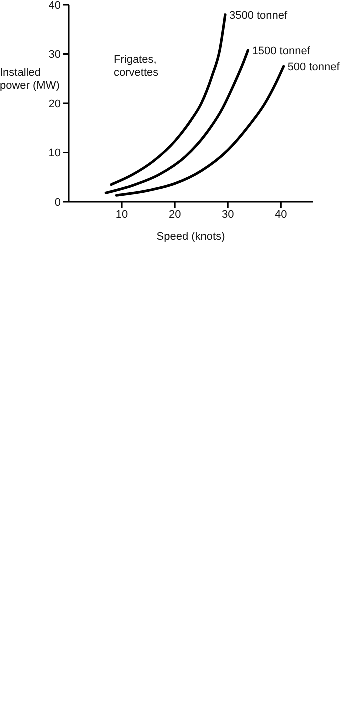 The width and height of the screenshot is (347, 710). What do you see at coordinates (175, 214) in the screenshot?
I see `x-tick-label: 20` at bounding box center [175, 214].